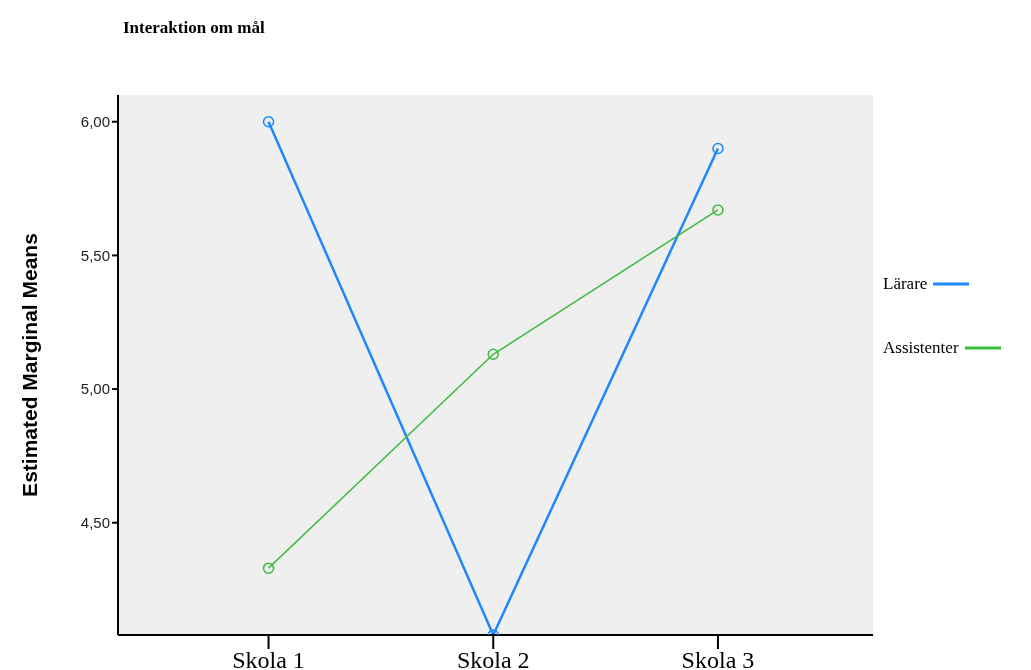  I want to click on x-tick-label: Skola 2, so click(493, 658).